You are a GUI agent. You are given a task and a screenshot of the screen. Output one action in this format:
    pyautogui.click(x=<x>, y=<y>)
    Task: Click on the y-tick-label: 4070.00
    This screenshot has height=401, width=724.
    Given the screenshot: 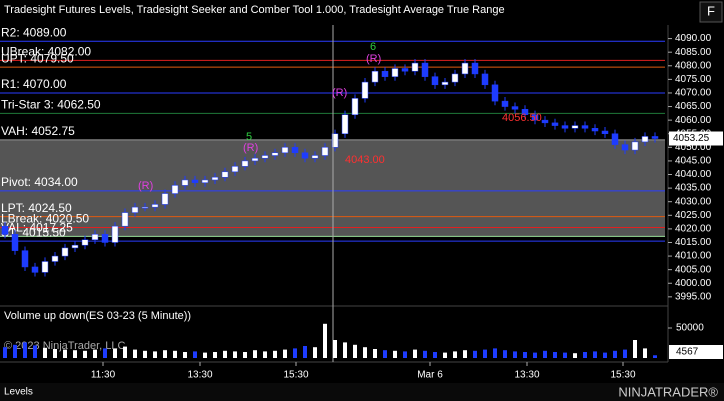 What is the action you would take?
    pyautogui.click(x=693, y=93)
    